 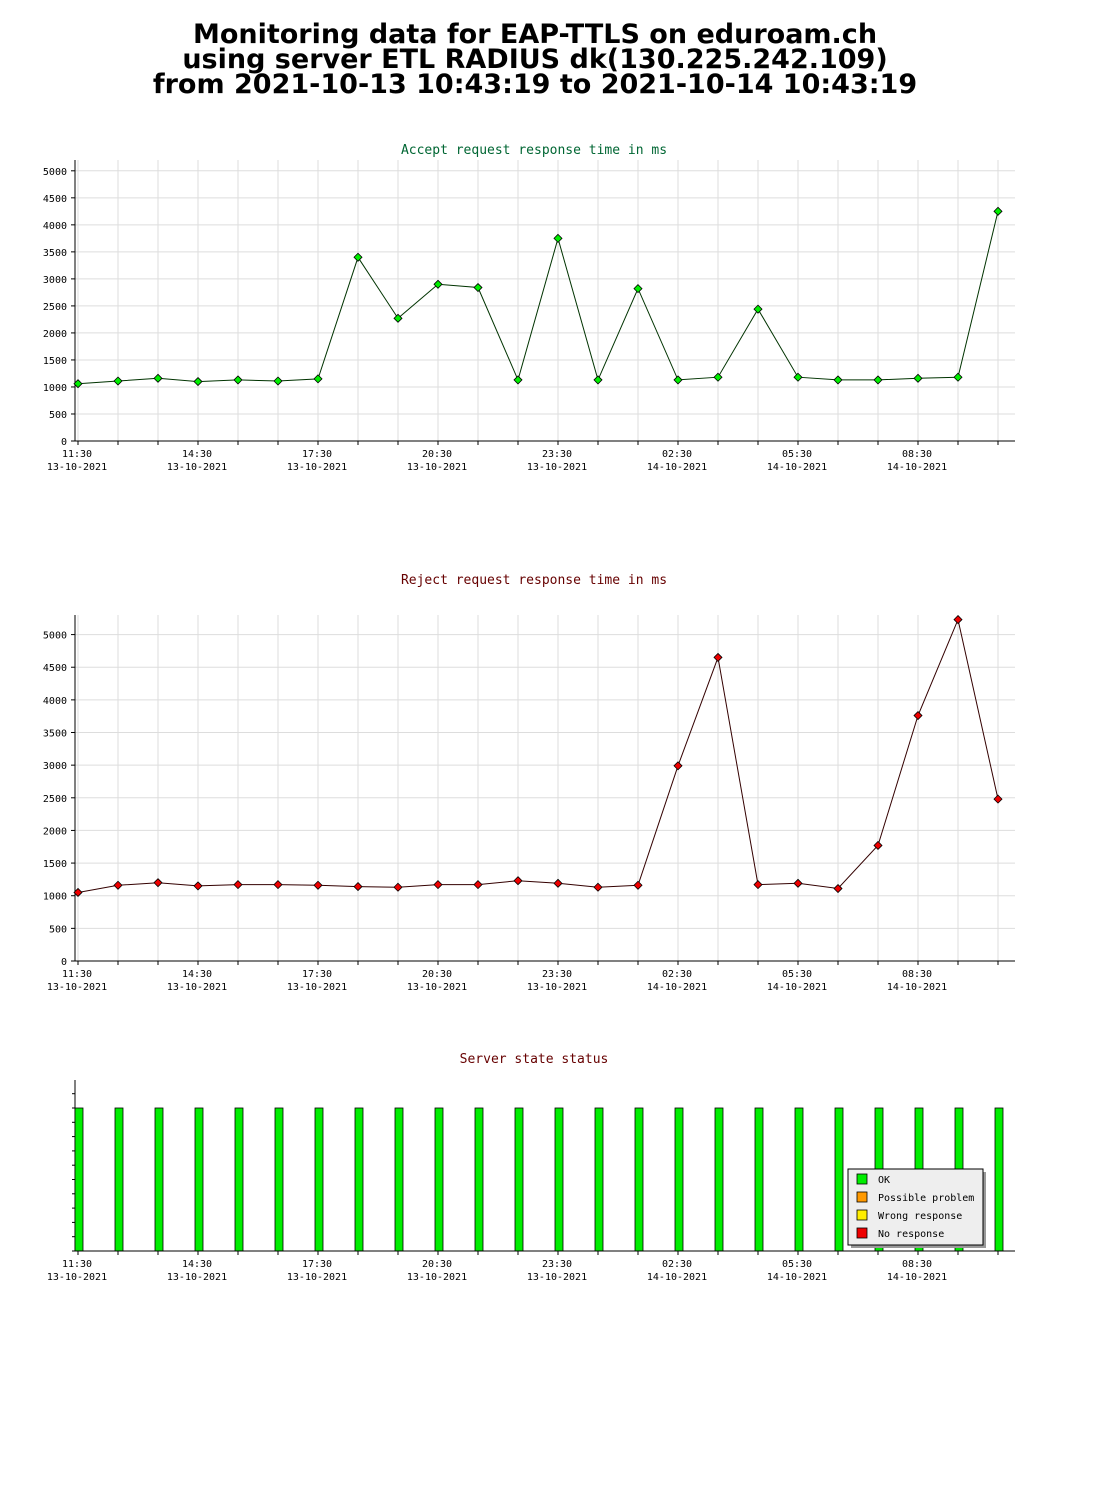 I want to click on y-tick-label: 4500, so click(x=55, y=199).